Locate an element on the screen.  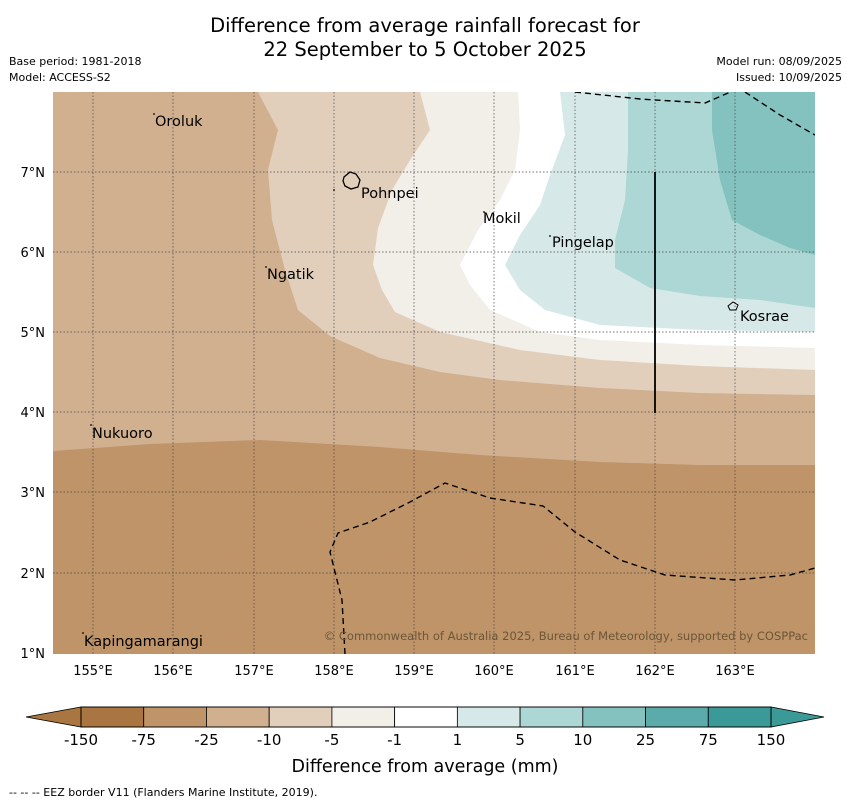
place-oroluk: Oroluk is located at coordinates (179, 122).